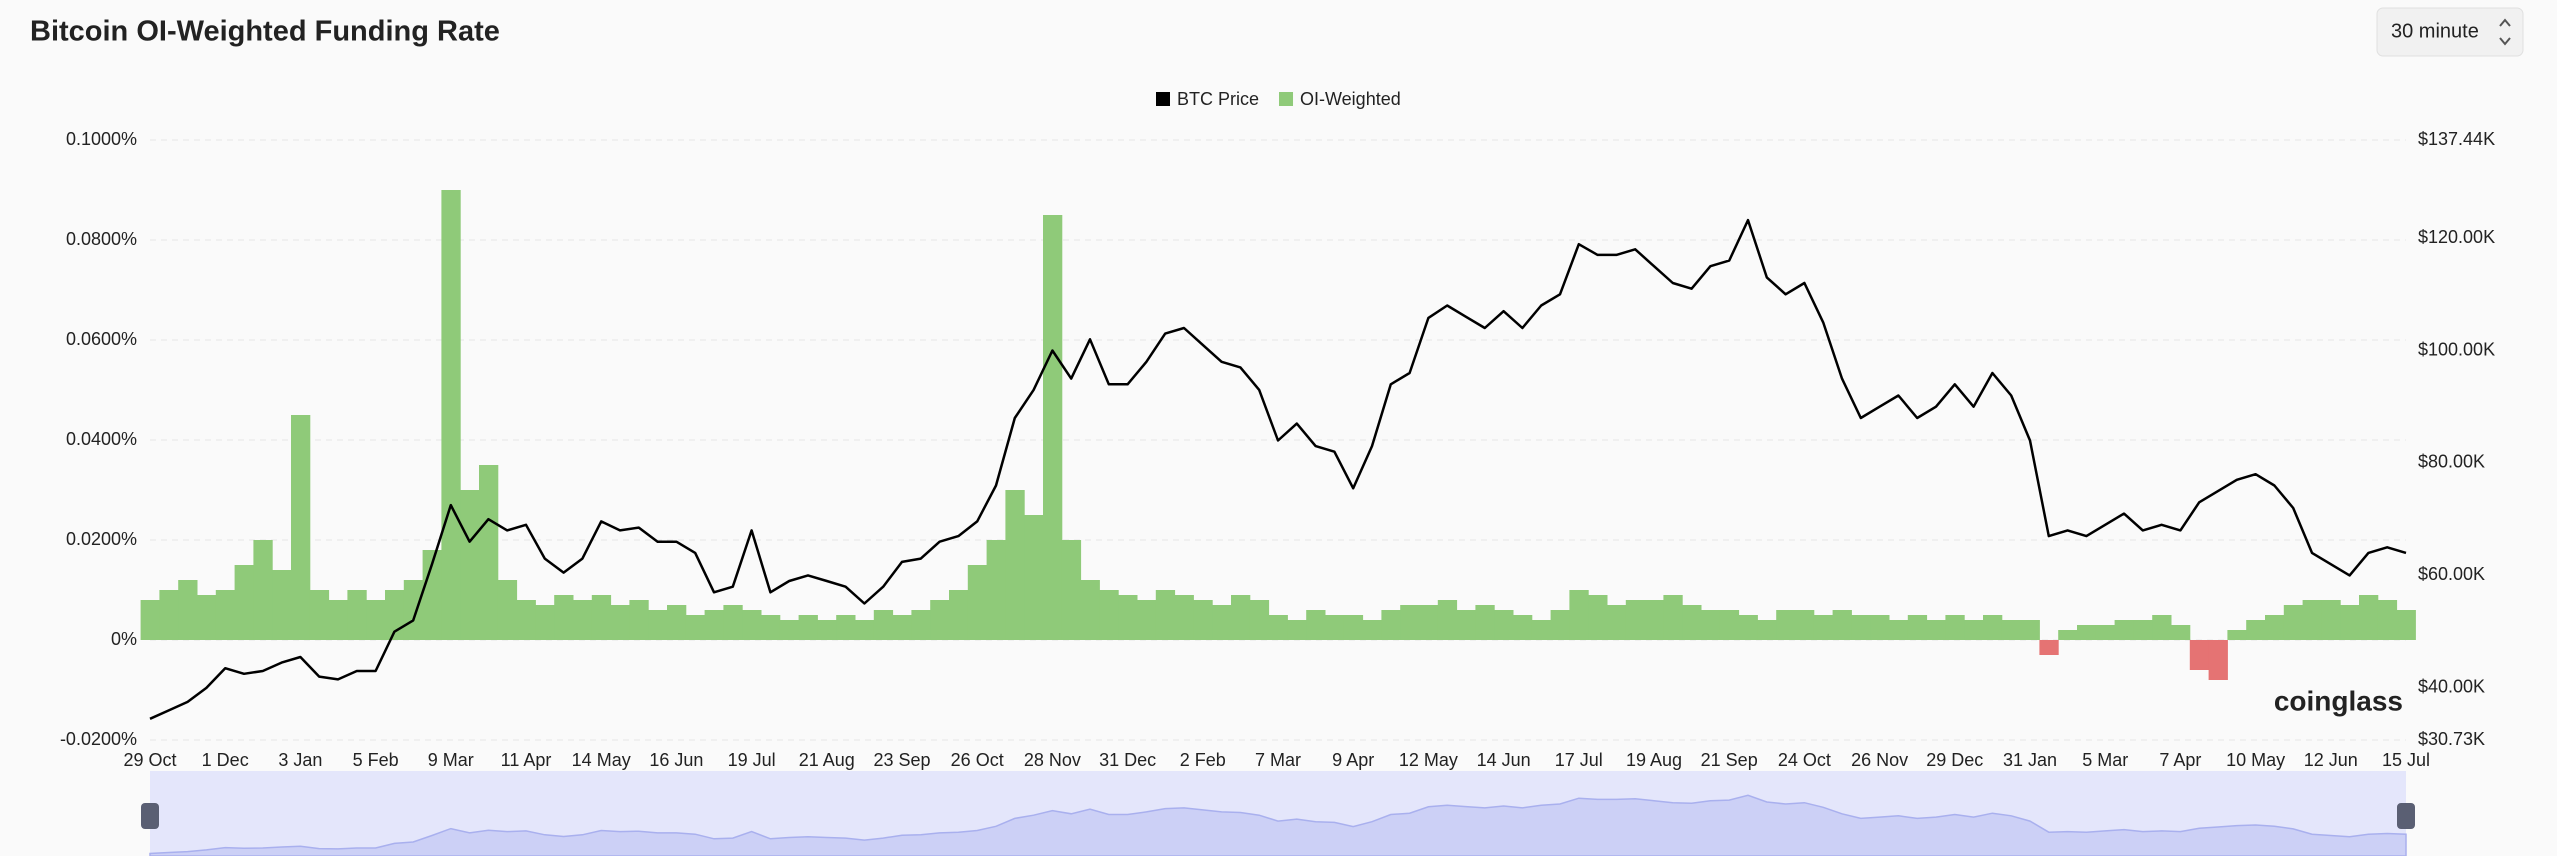 Image resolution: width=2557 pixels, height=856 pixels. I want to click on x-tick-label: 7 Mar, so click(1278, 760).